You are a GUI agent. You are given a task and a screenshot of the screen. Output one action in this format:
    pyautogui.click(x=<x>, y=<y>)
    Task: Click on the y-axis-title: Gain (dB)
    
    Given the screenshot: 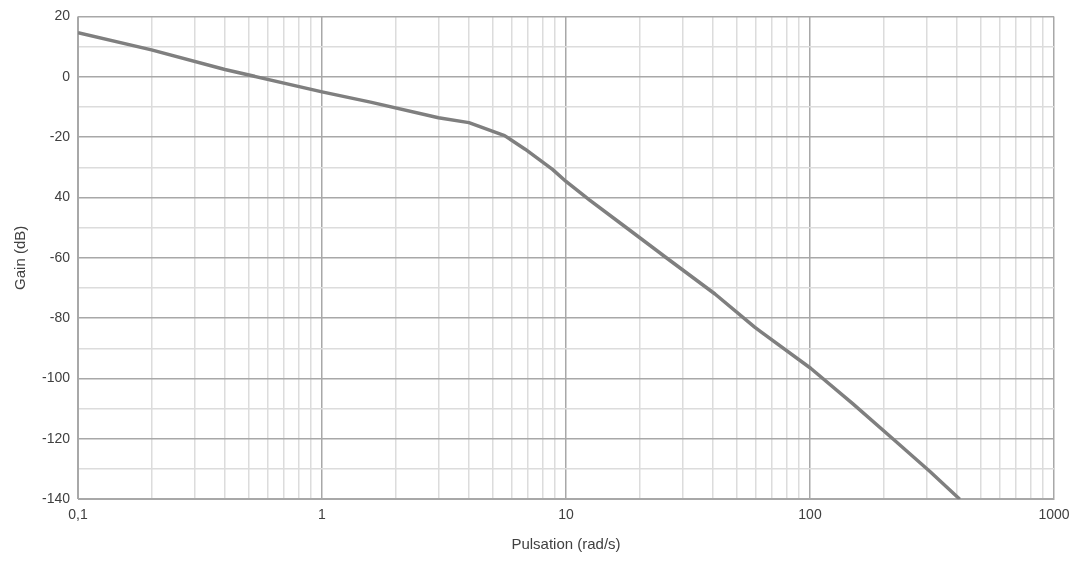 What is the action you would take?
    pyautogui.click(x=20, y=257)
    